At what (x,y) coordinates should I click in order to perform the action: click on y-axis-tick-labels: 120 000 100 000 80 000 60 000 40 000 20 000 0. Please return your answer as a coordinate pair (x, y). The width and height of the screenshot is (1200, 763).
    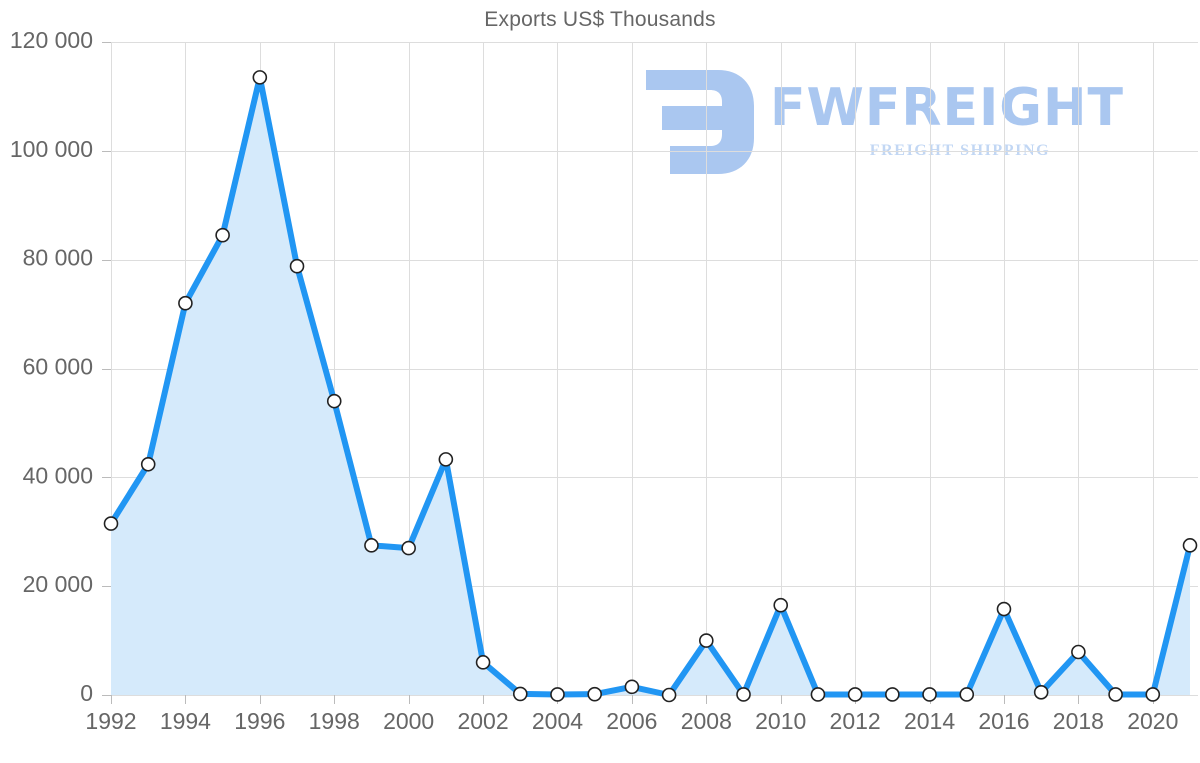
    Looking at the image, I should click on (51, 366).